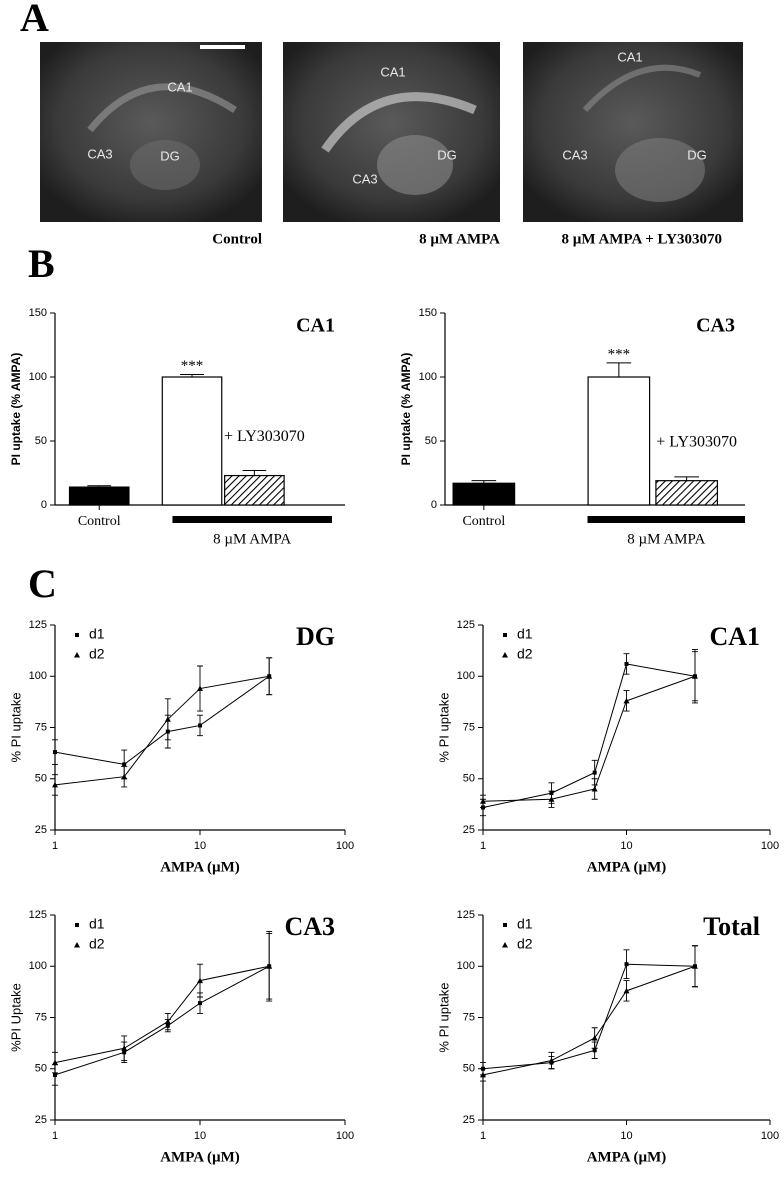  I want to click on image-caption: 8 µM AMPA, so click(459, 239).